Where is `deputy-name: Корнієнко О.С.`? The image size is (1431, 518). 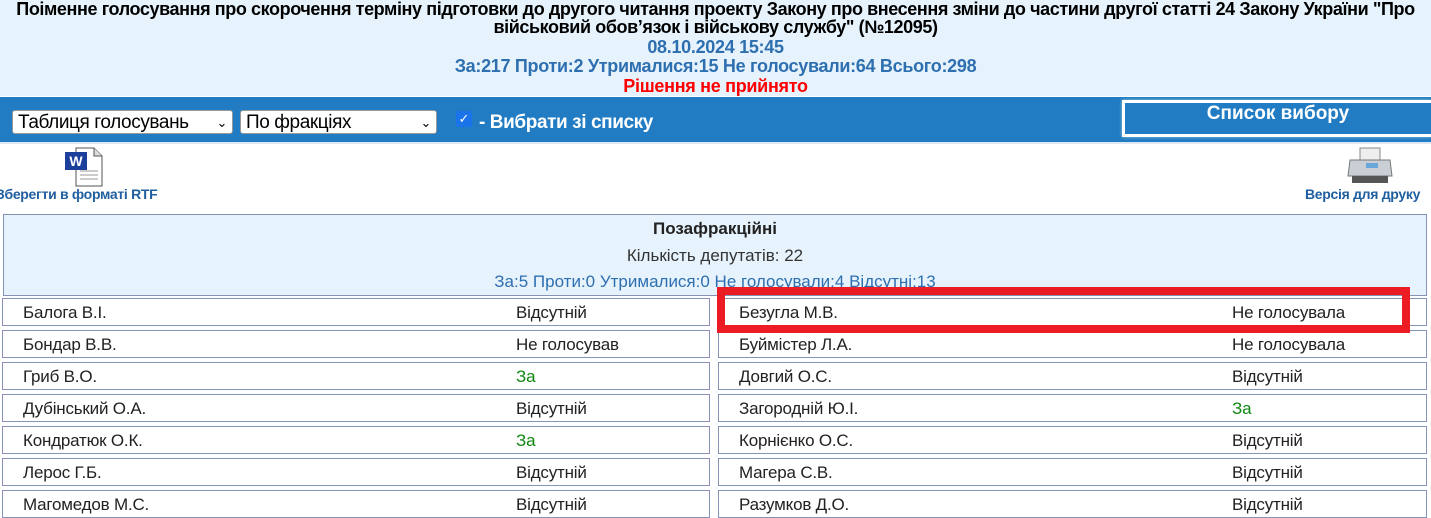
deputy-name: Корнієнко О.С. is located at coordinates (796, 440).